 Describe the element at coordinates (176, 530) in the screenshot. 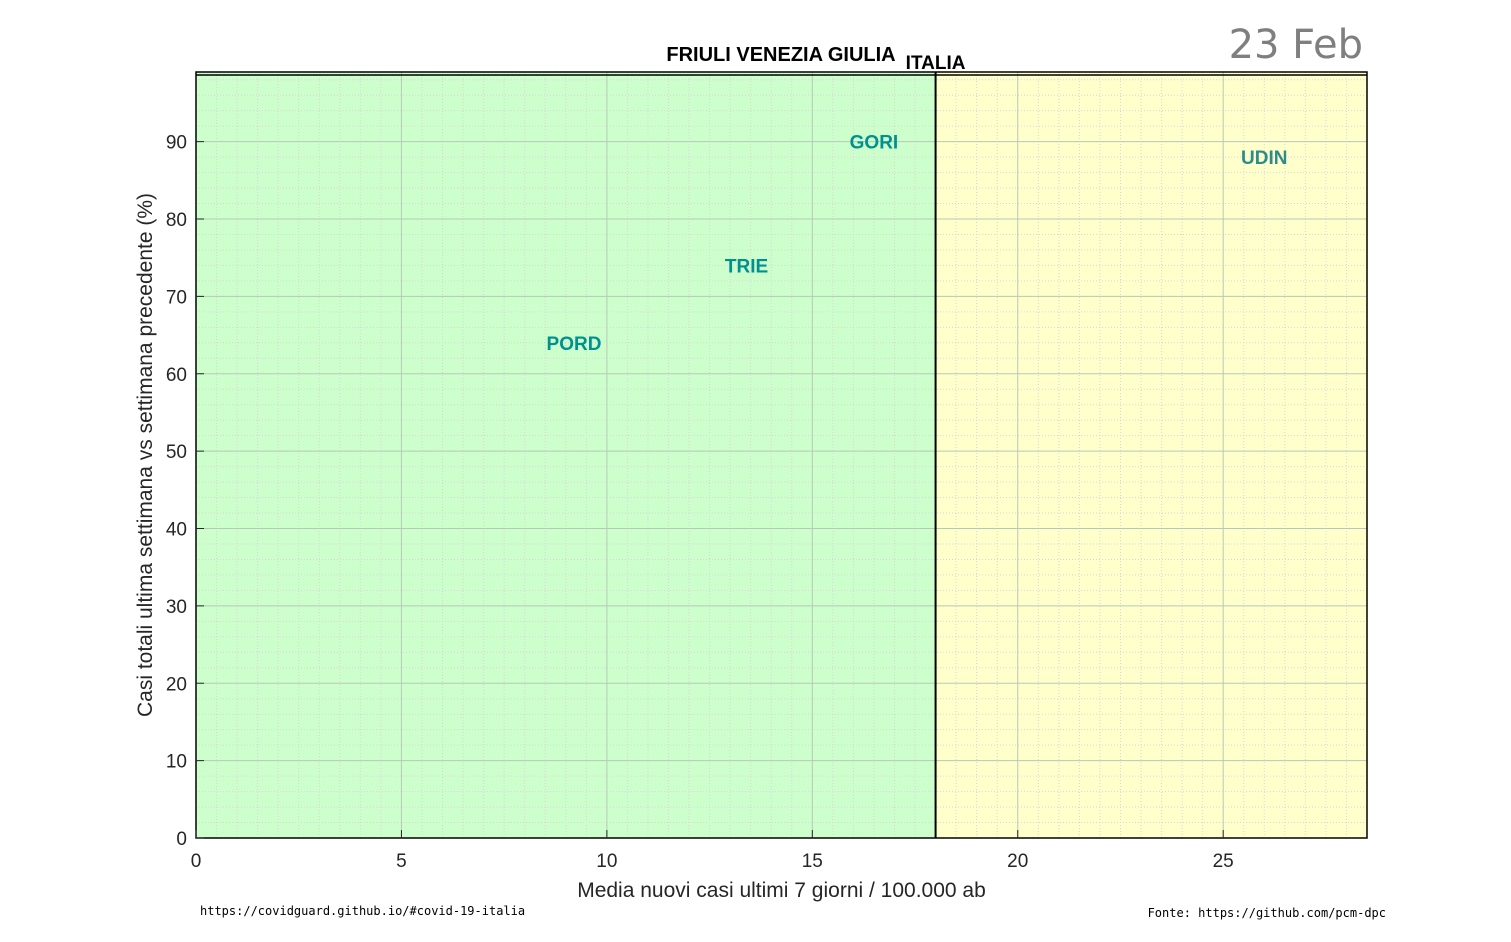

I see `y-tick-label: 40` at that location.